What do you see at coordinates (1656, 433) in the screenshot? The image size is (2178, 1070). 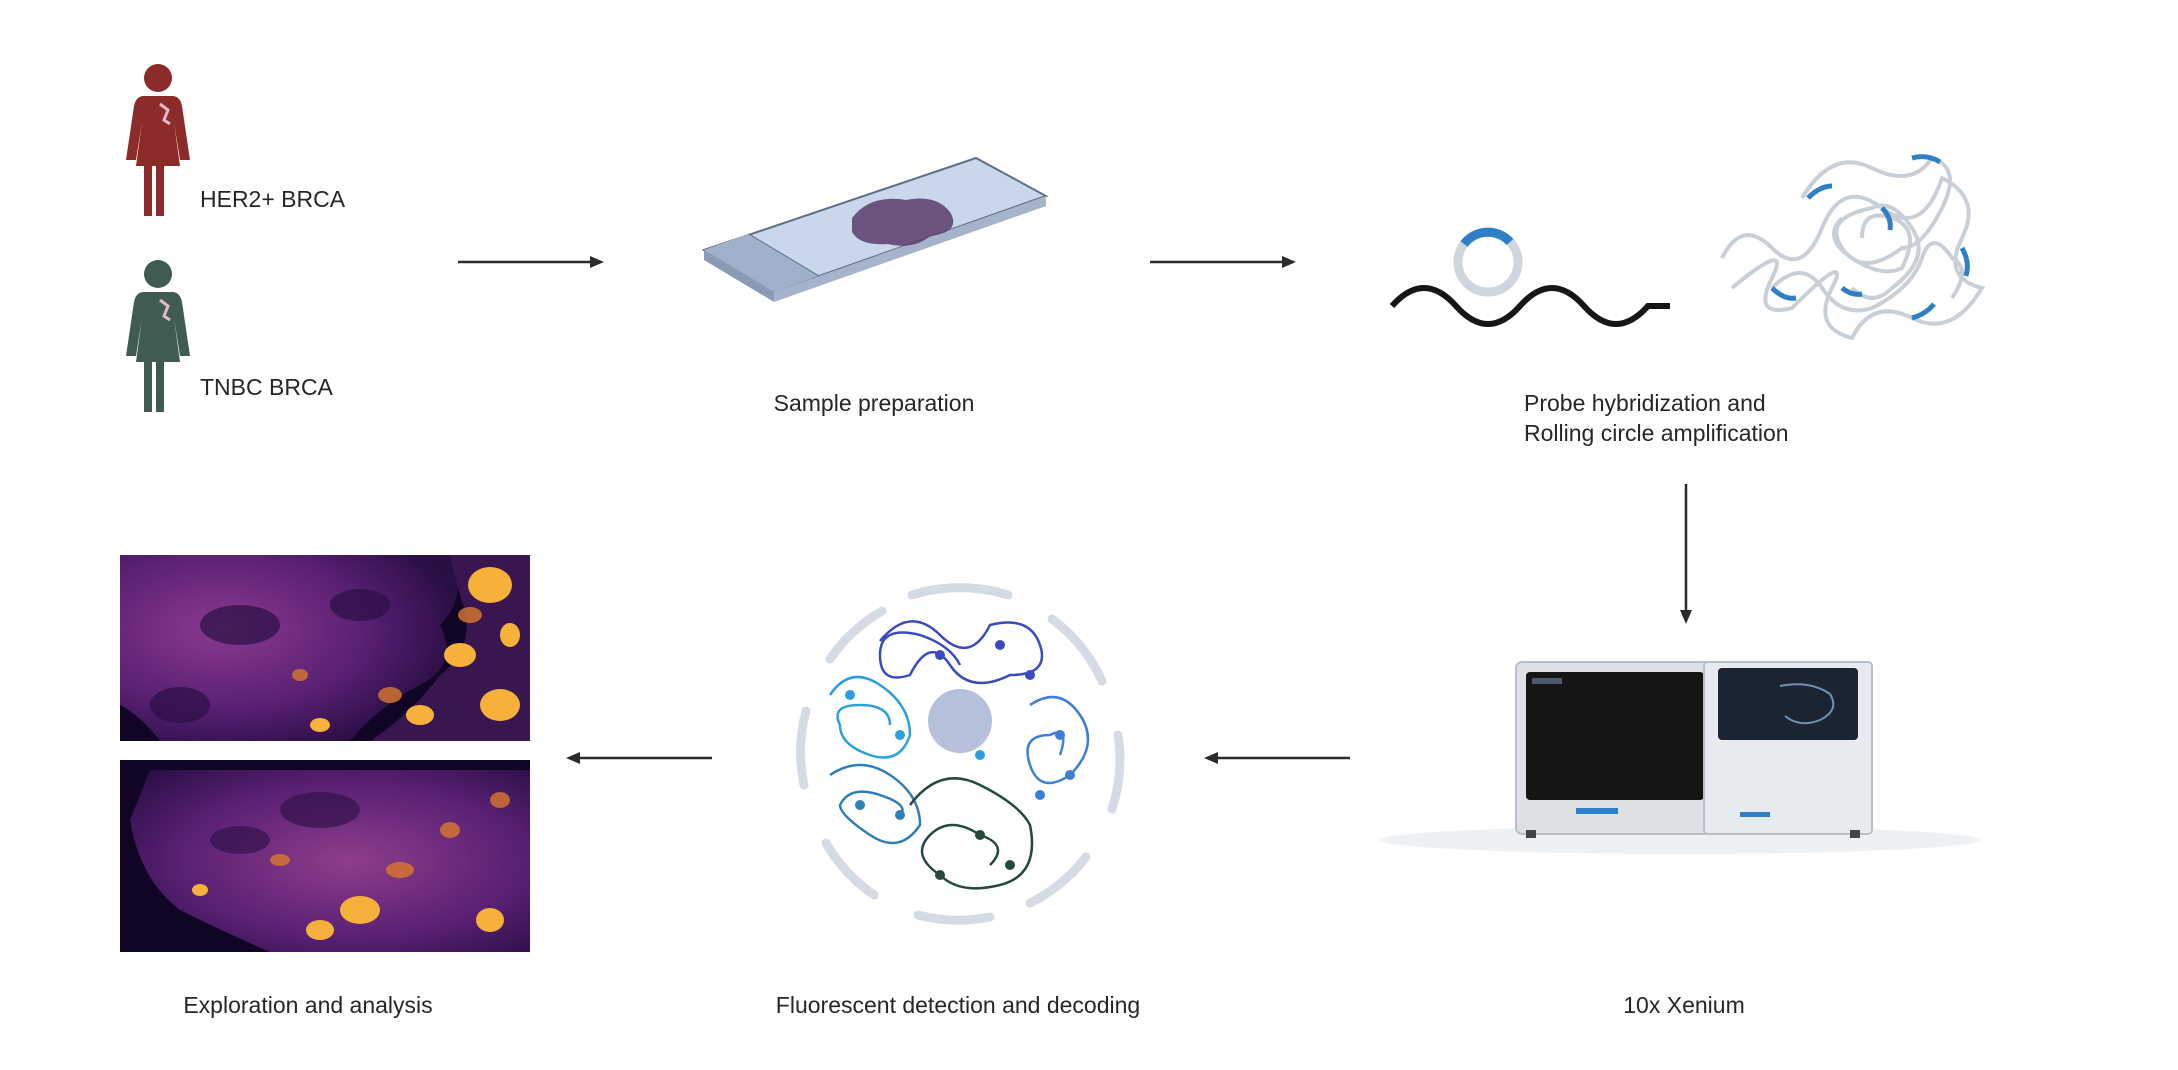 I see `probe-label-line2: Rolling circle amplification` at bounding box center [1656, 433].